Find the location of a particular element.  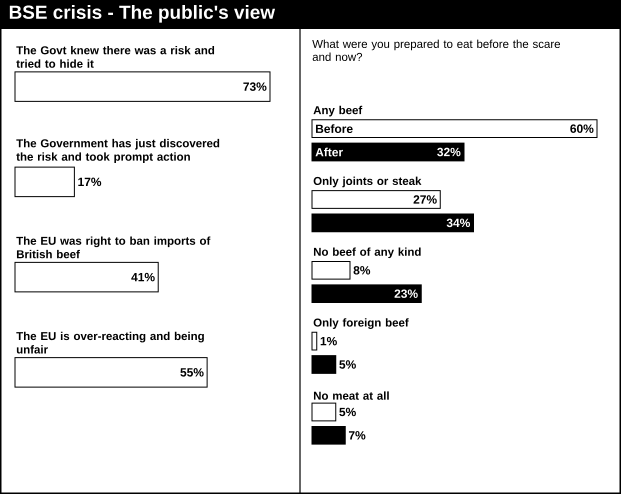

y-tick-label: No meat at all is located at coordinates (351, 395).